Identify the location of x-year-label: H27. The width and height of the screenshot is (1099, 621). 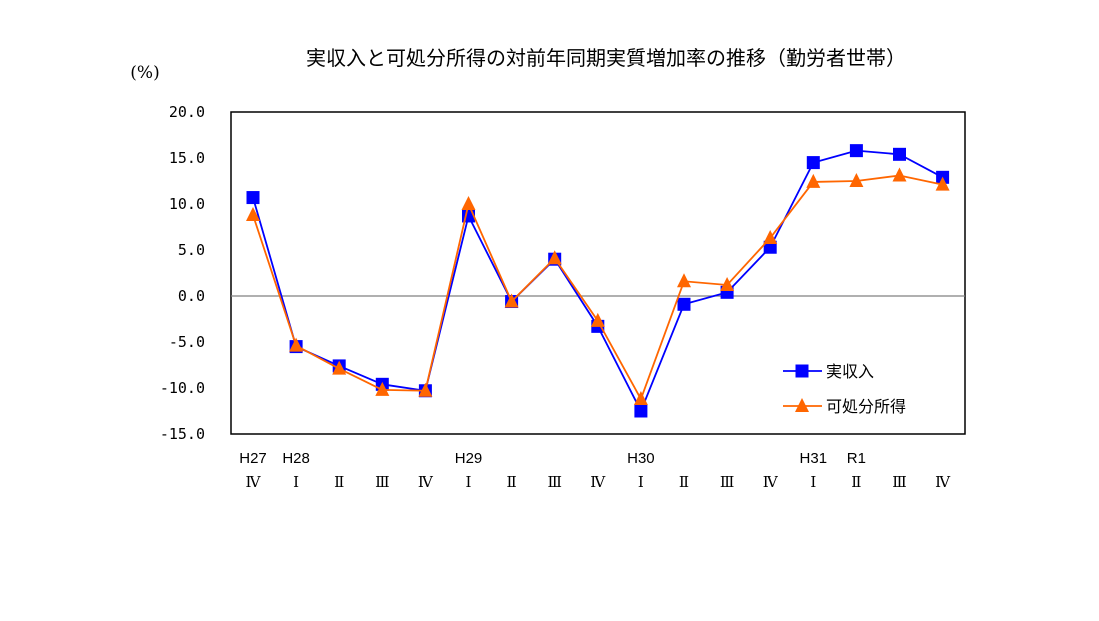
(253, 458).